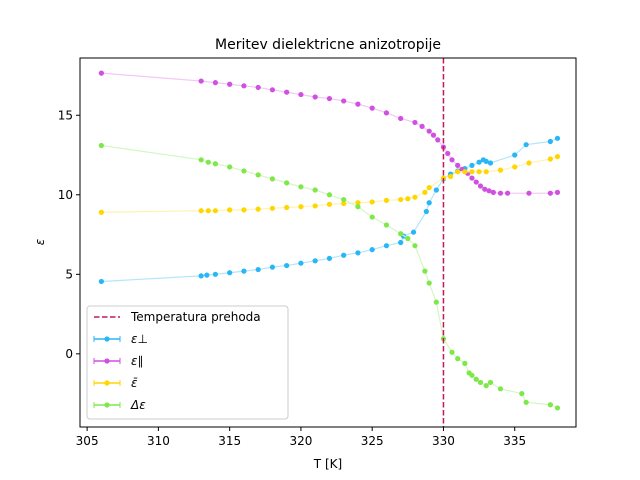  What do you see at coordinates (87, 441) in the screenshot?
I see `x-tick-label: 305` at bounding box center [87, 441].